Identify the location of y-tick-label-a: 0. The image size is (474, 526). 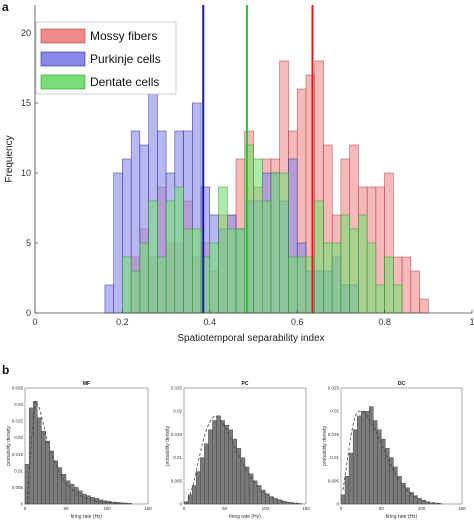
(28, 313).